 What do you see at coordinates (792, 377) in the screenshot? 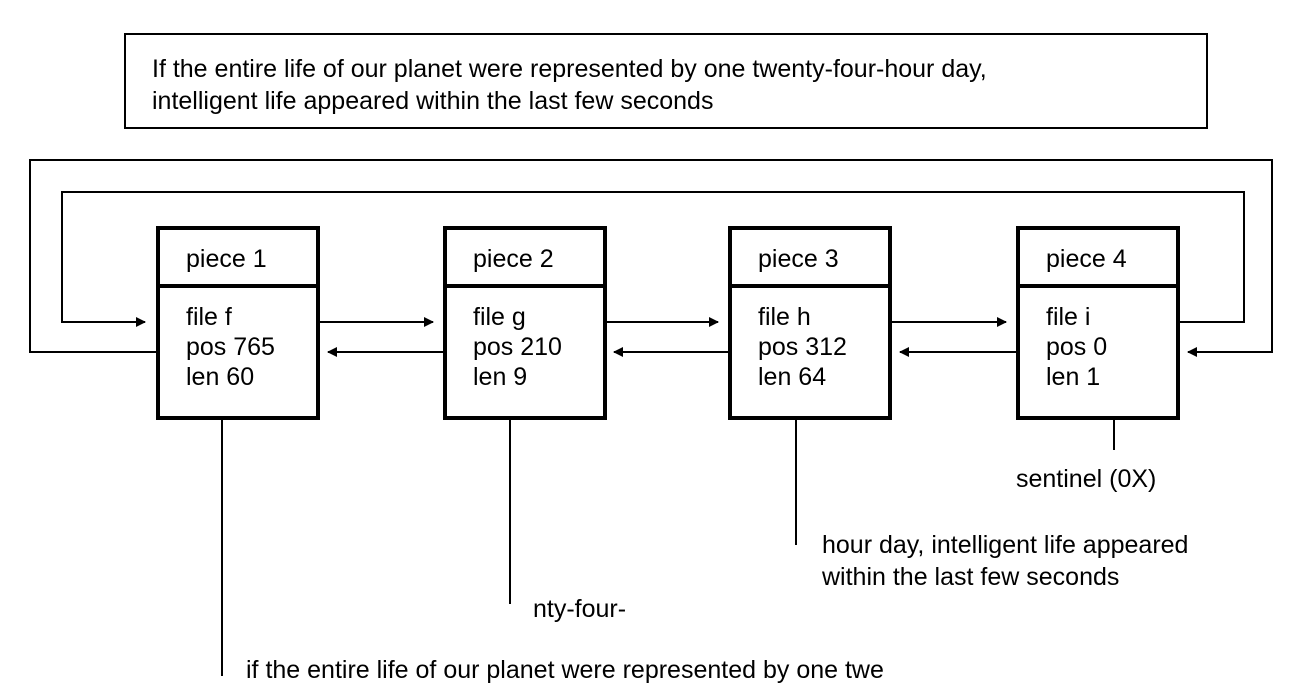
I see `piece-len: len 64` at bounding box center [792, 377].